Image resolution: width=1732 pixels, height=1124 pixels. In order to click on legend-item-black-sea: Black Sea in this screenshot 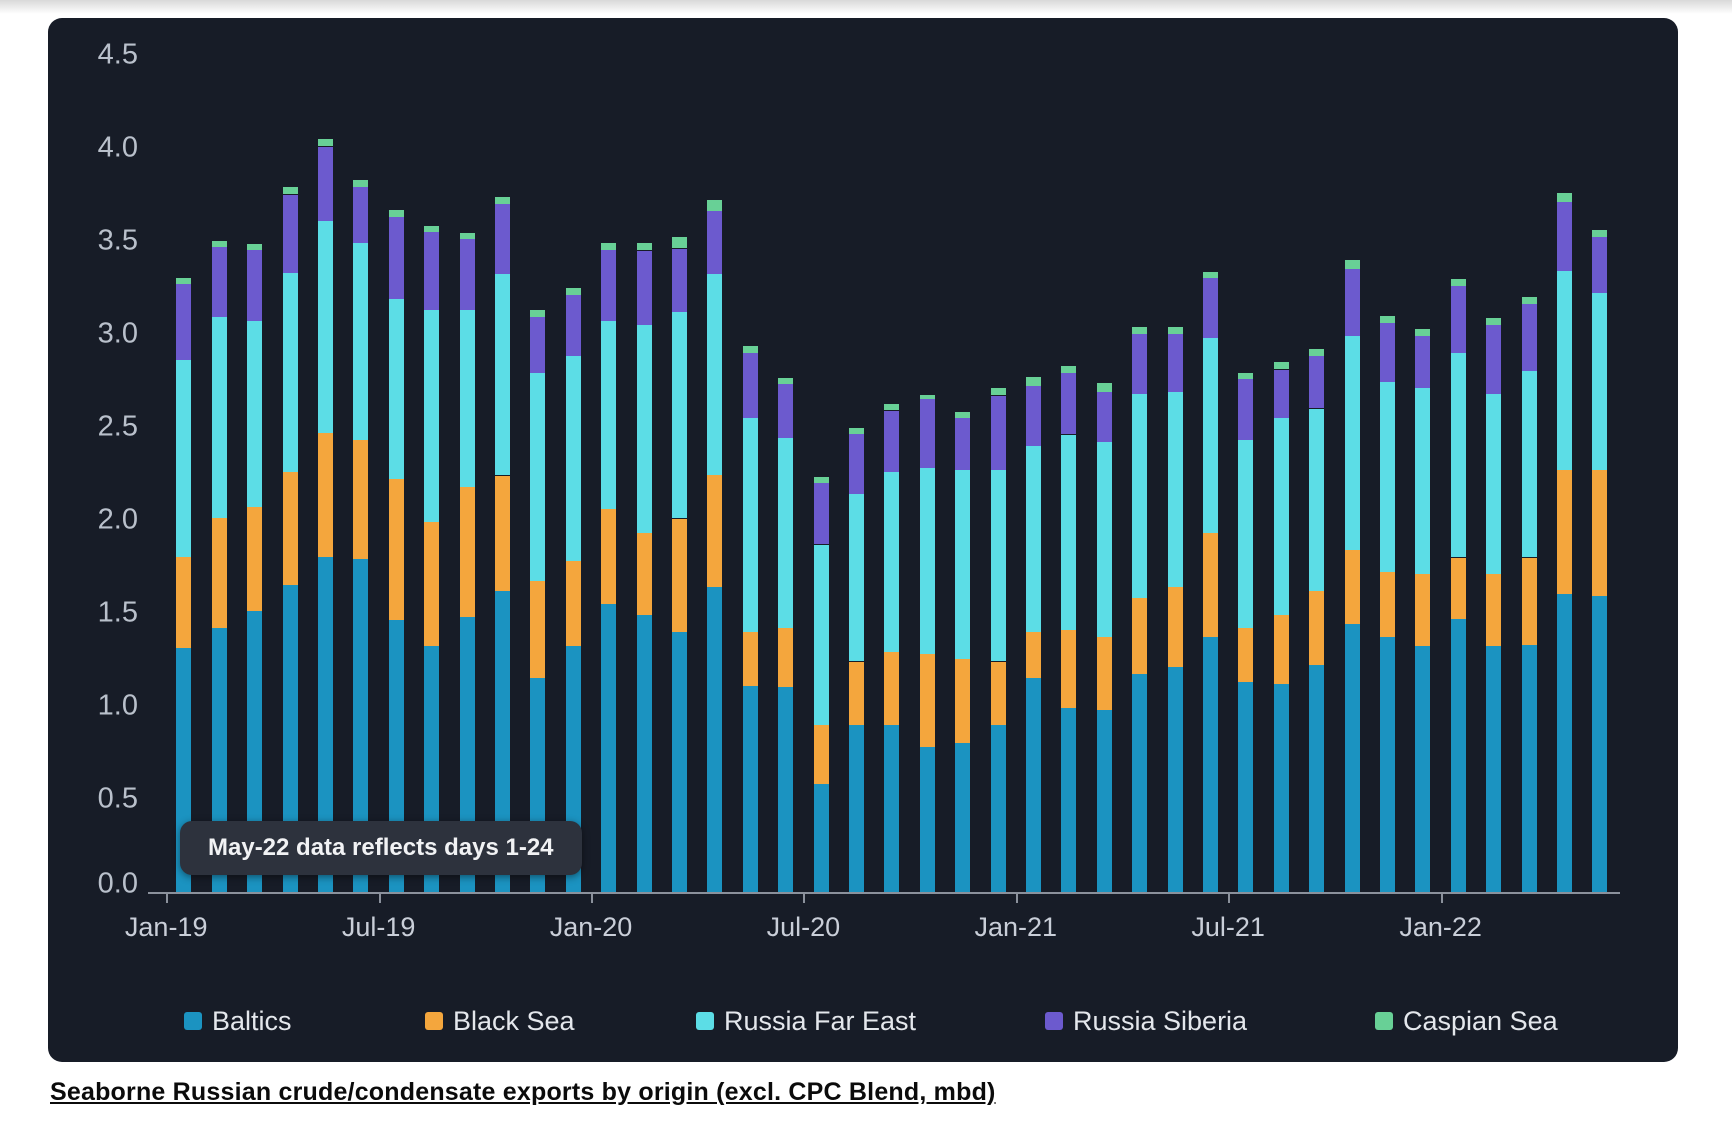, I will do `click(500, 1021)`.